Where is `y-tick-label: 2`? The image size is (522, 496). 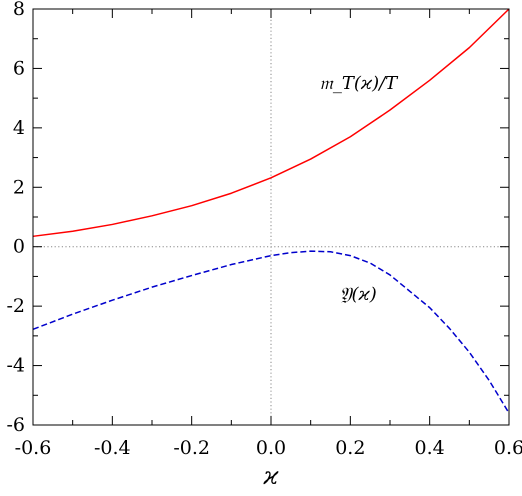 y-tick-label: 2 is located at coordinates (19, 187).